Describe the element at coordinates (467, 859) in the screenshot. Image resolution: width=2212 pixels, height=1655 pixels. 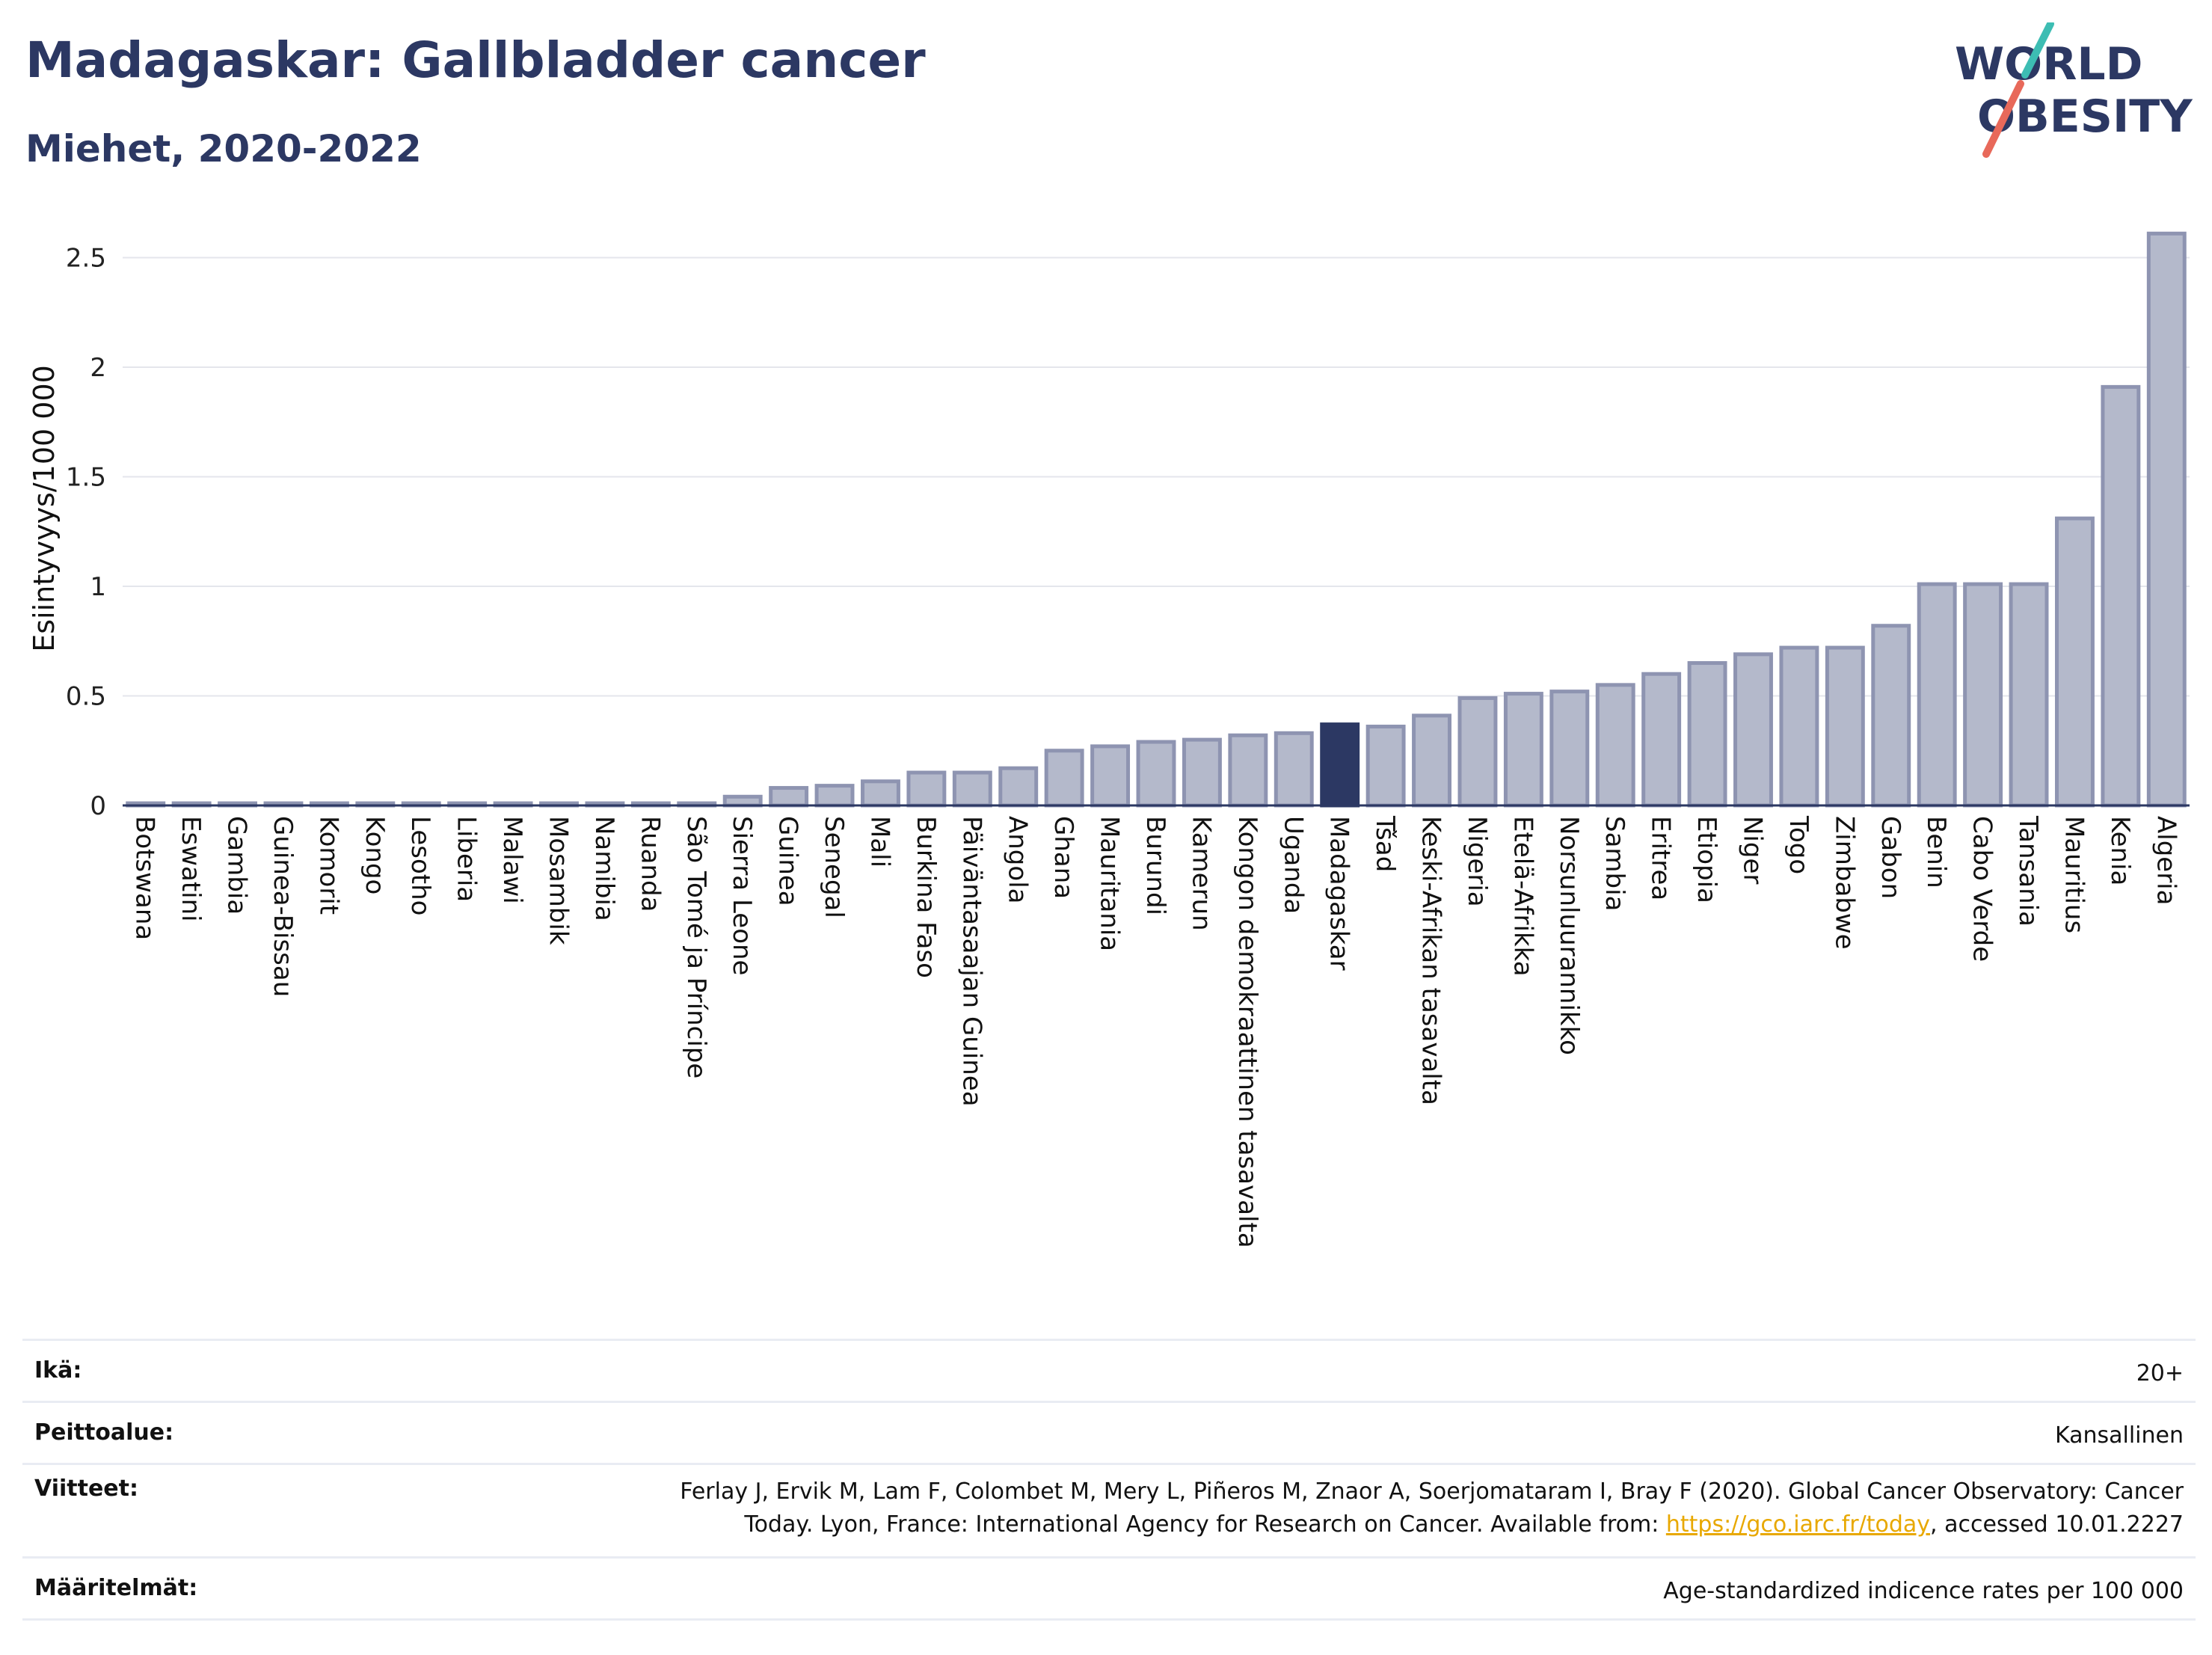
I see `x-tick-label: Liberia` at that location.